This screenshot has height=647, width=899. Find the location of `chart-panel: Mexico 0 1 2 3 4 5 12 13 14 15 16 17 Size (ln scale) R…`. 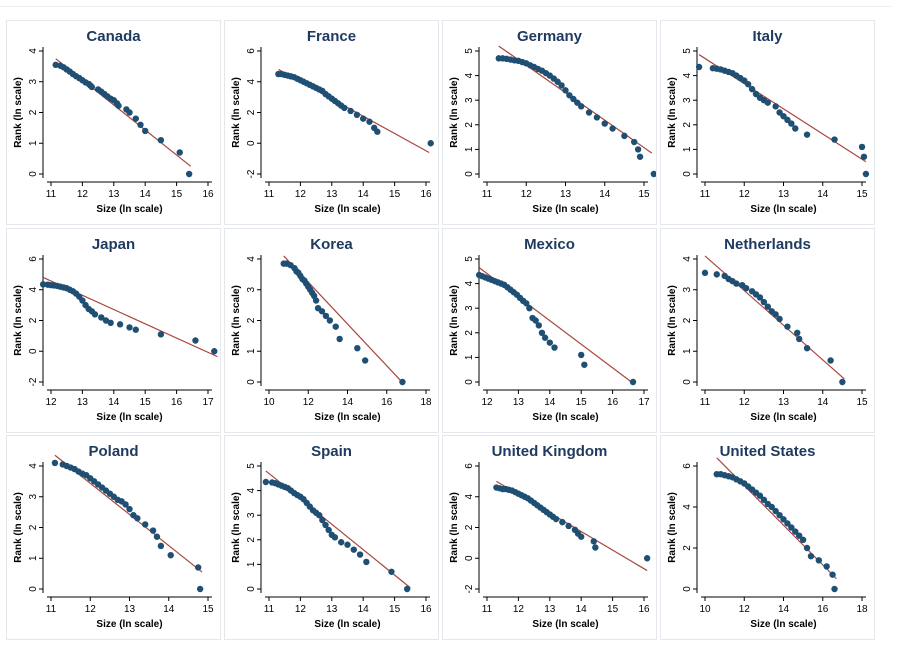

chart-panel: Mexico 0 1 2 3 4 5 12 13 14 15 16 17 Size (ln scale) R… is located at coordinates (549, 330).